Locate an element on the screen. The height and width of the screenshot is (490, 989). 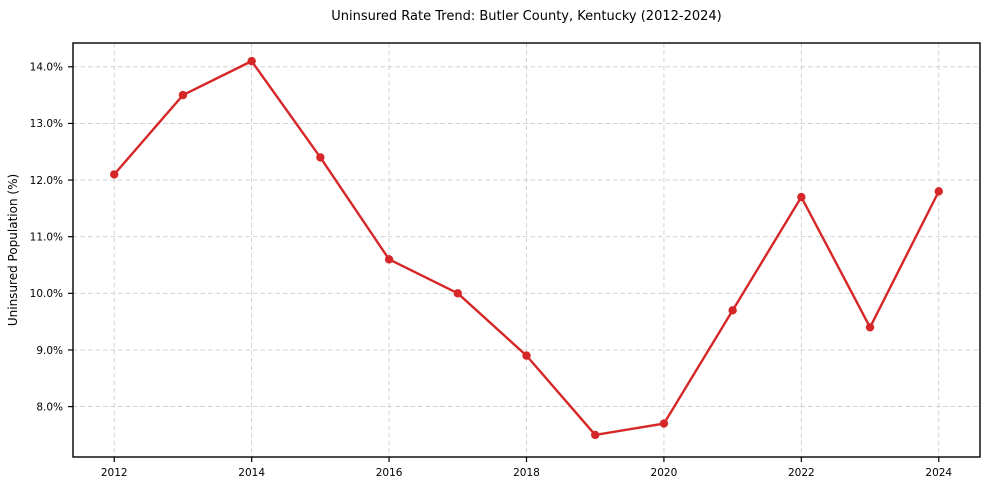
x-tick-label: 2024 is located at coordinates (938, 473).